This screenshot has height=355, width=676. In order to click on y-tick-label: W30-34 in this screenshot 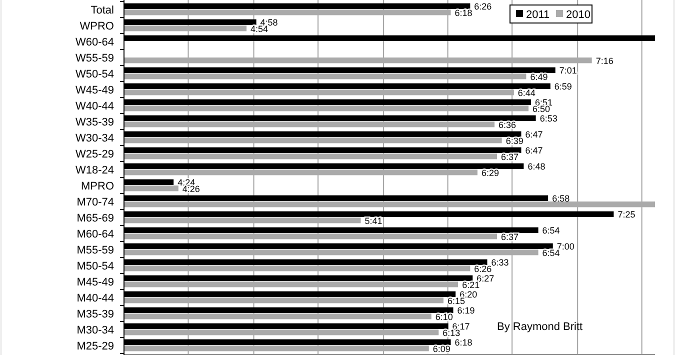, I will do `click(94, 138)`.